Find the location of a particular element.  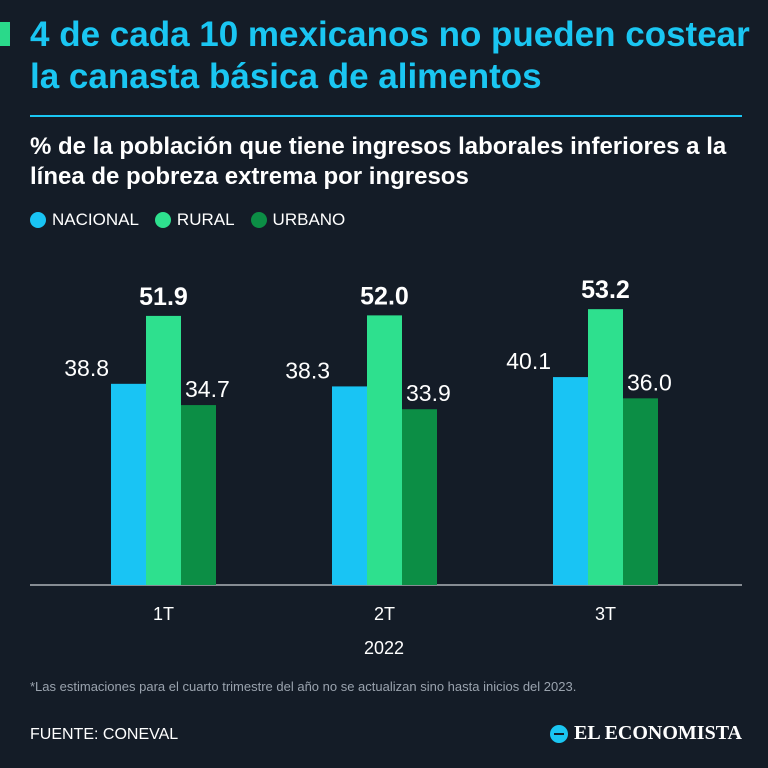

bar-urbano-1t is located at coordinates (198, 495).